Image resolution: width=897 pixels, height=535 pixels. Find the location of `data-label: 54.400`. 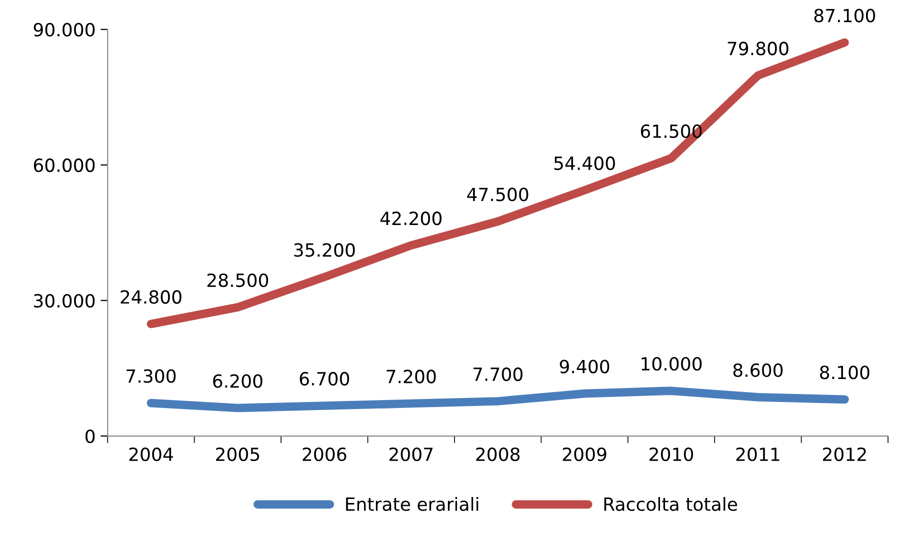

data-label: 54.400 is located at coordinates (584, 163).